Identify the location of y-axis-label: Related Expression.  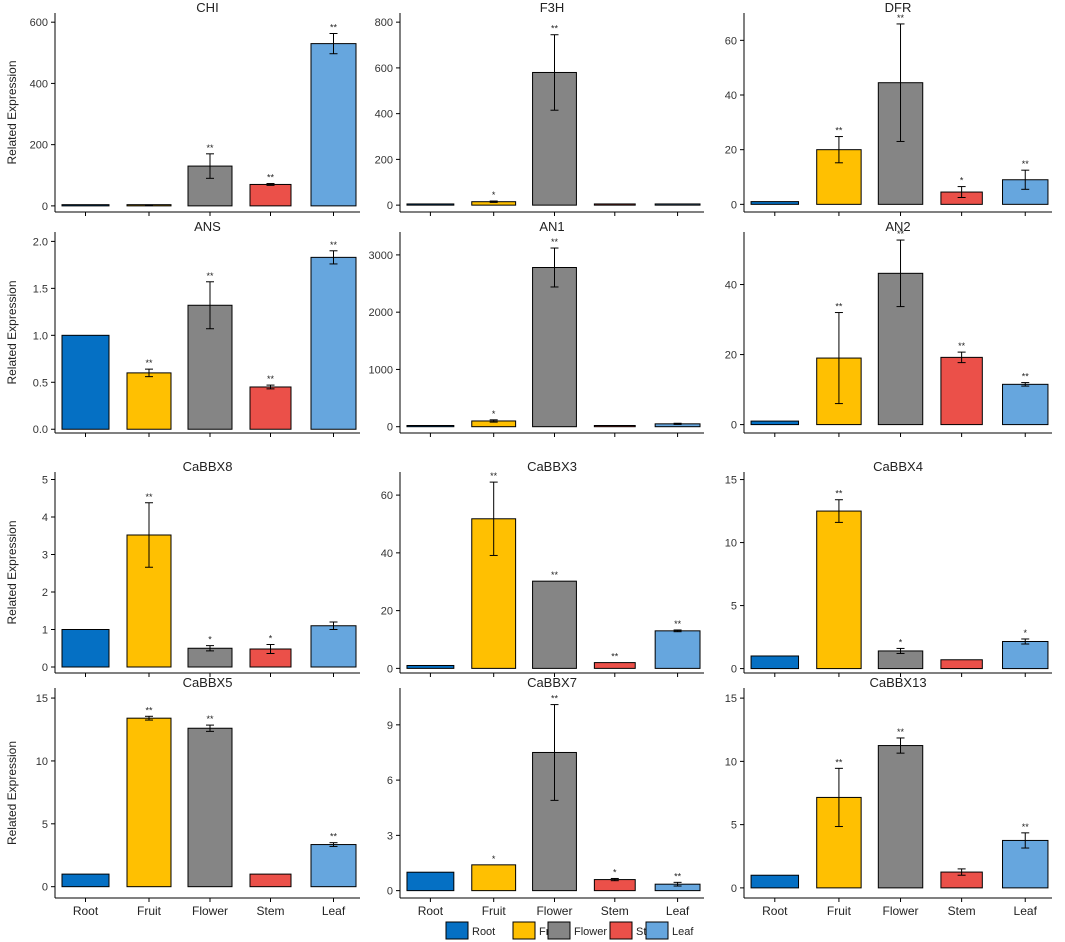
(12, 793).